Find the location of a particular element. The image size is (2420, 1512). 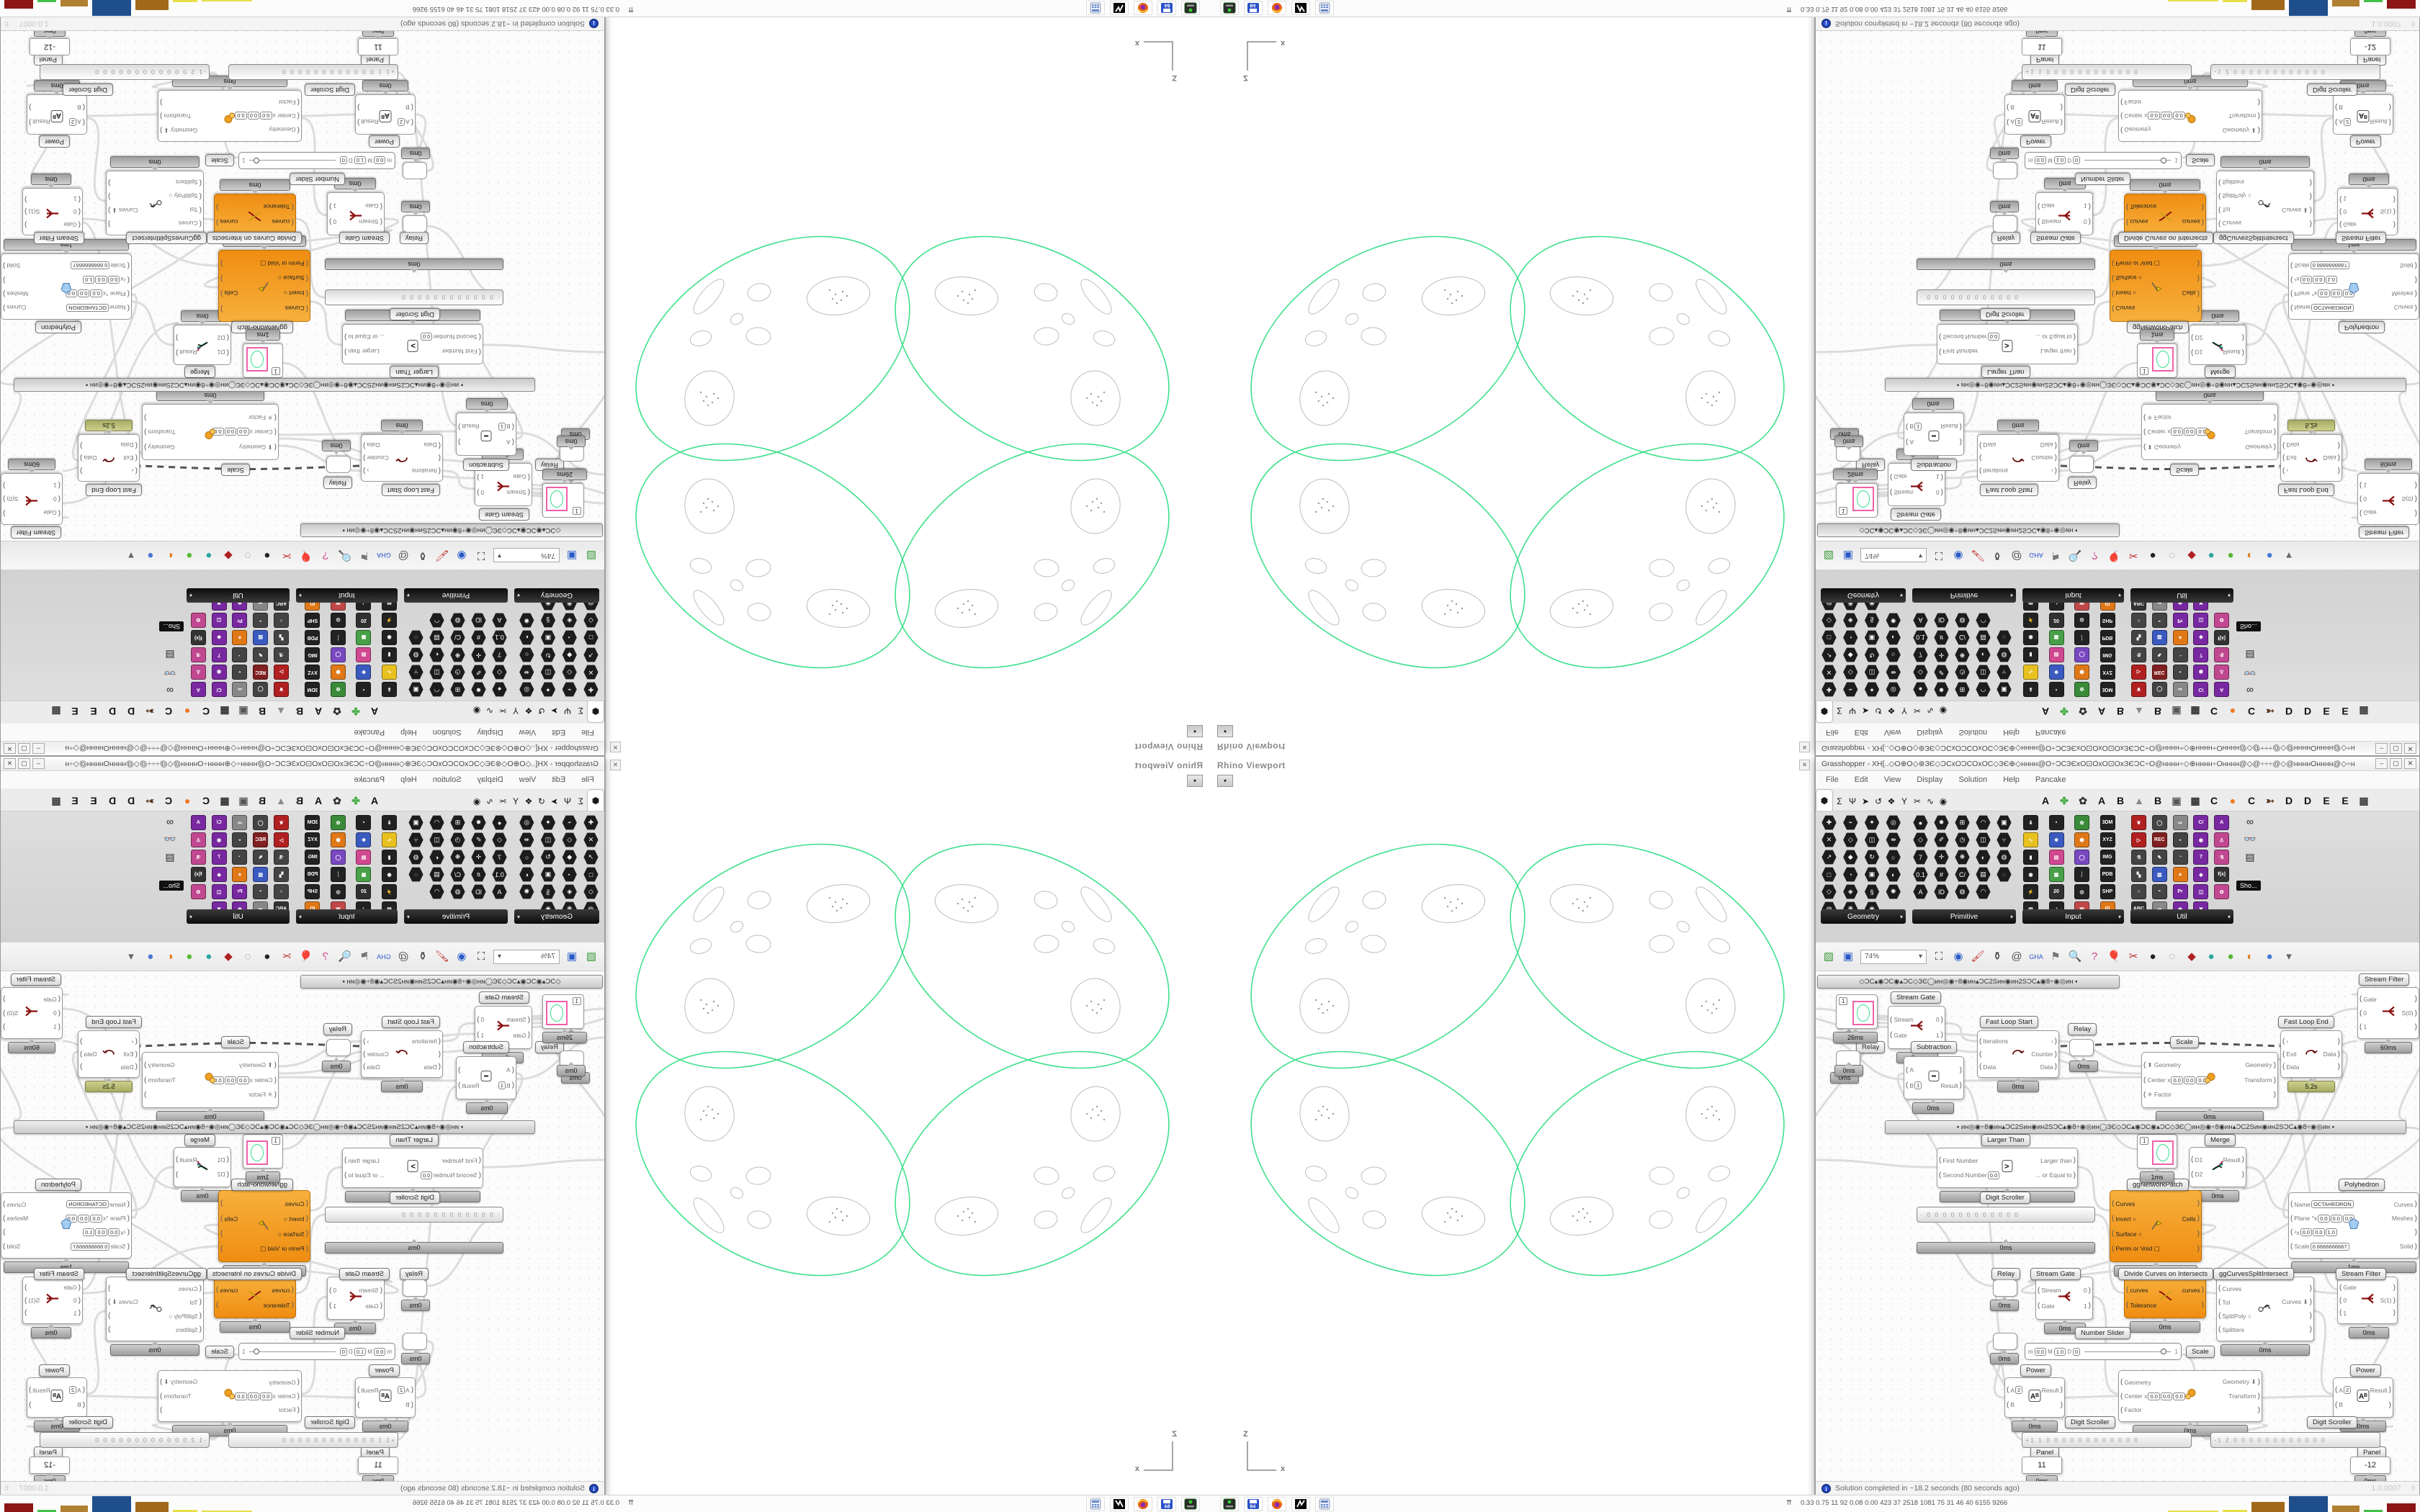

node-label: Digit Scroller is located at coordinates (330, 90).